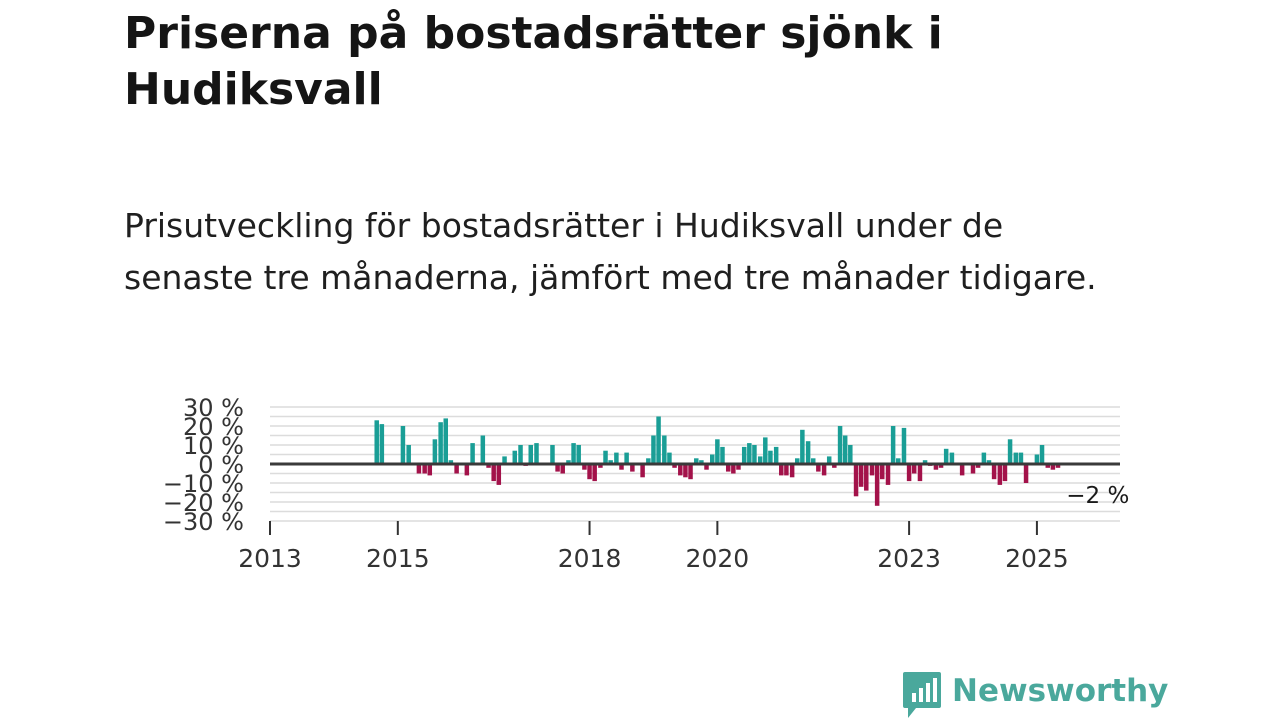  I want to click on x-tick-label: 2023, so click(909, 558).